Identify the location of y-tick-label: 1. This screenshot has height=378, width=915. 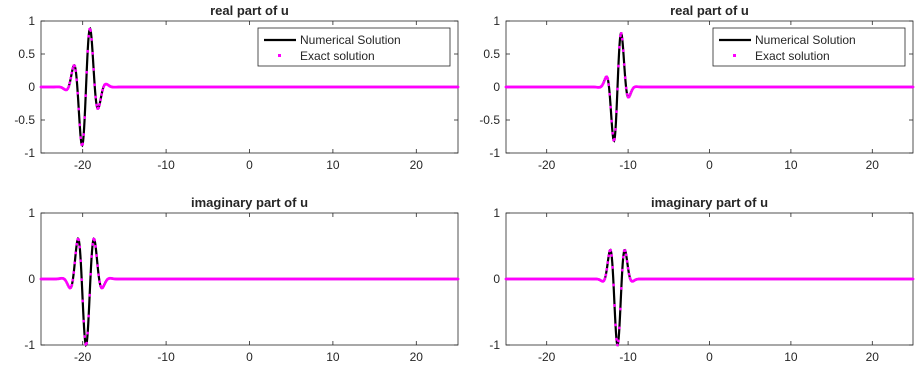
(496, 213).